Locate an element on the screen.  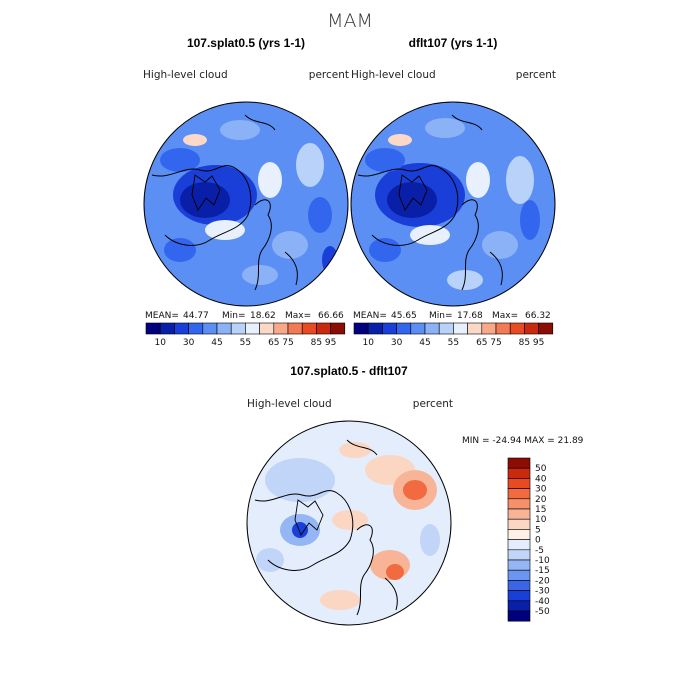
panel-1-colorbar-tick-label: 45 is located at coordinates (216, 343).